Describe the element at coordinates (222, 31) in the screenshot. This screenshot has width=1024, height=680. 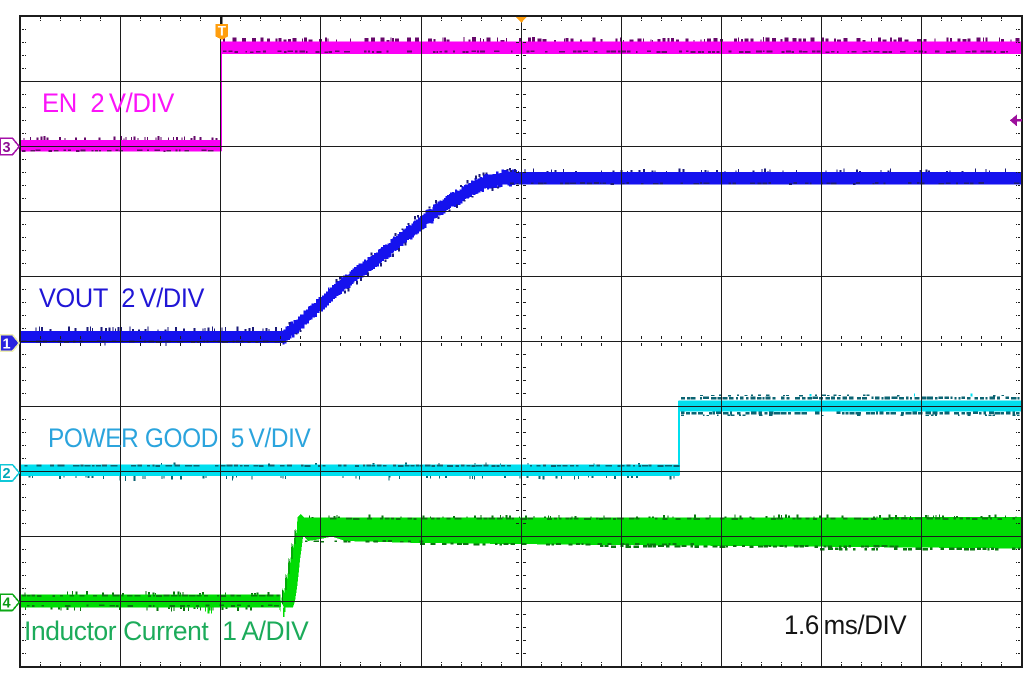
I see `svg-text: T` at that location.